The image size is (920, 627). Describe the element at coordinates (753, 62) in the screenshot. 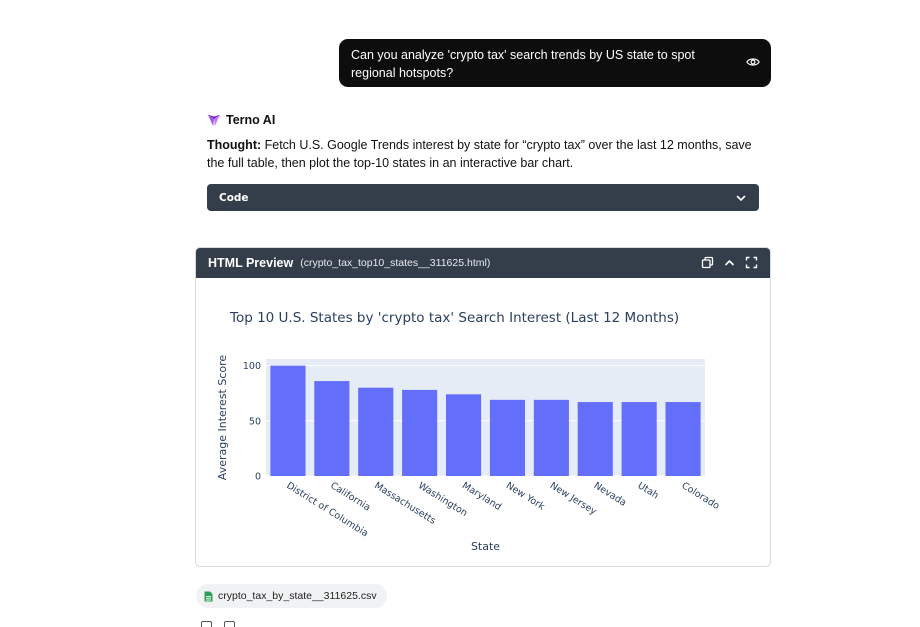

I see `eye-icon` at that location.